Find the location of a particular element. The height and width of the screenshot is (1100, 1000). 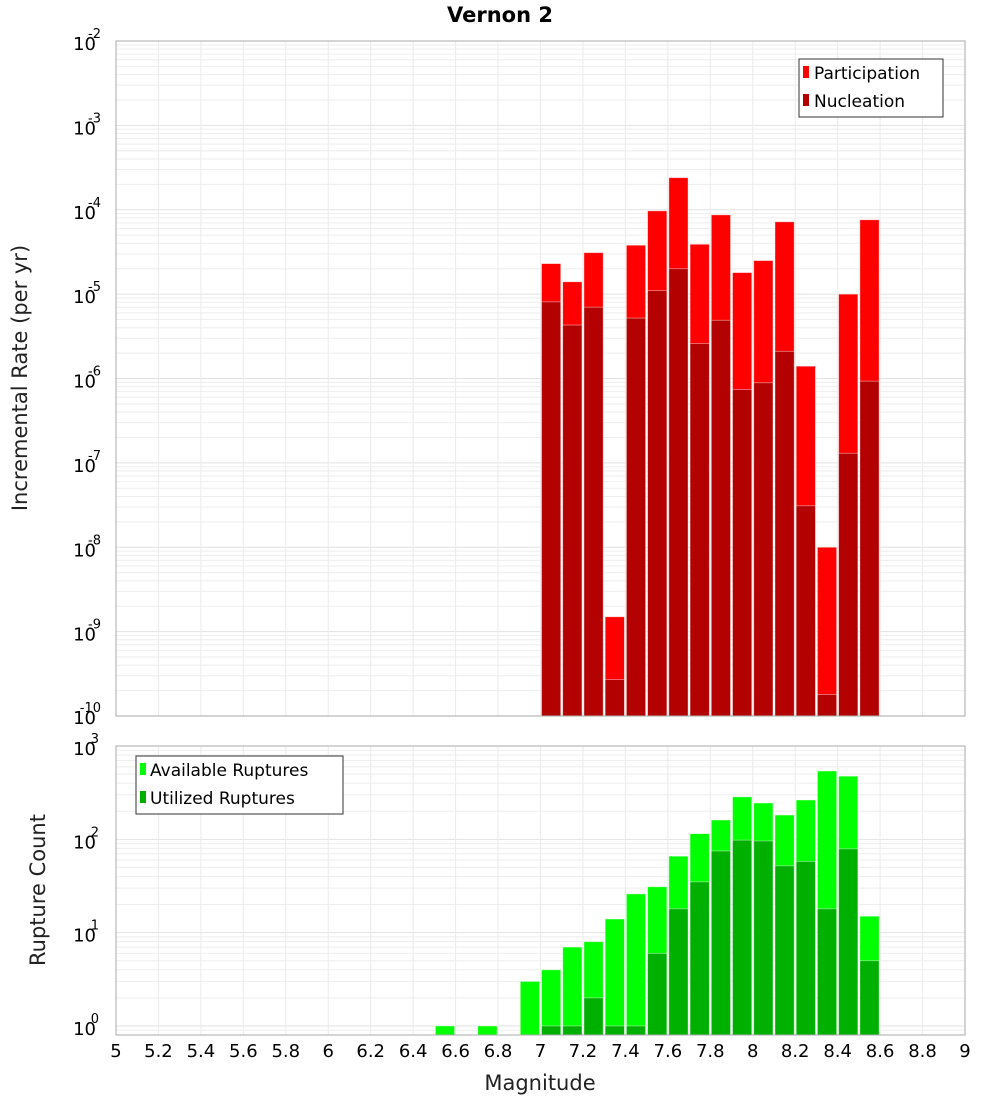

y-tick-label: 10-10 is located at coordinates (87, 715).